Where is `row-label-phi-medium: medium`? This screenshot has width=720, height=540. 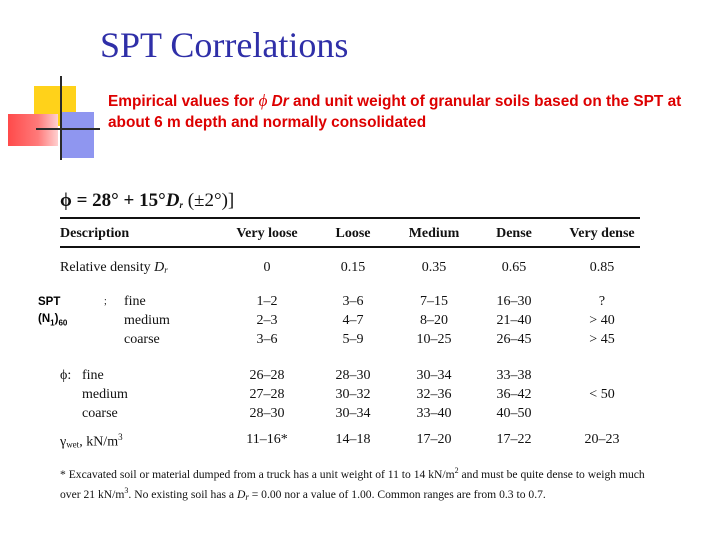 row-label-phi-medium: medium is located at coordinates (105, 394).